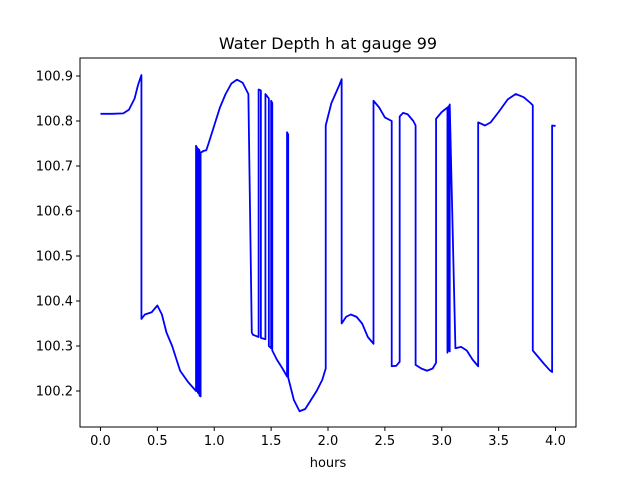 This screenshot has width=640, height=480. I want to click on y-tick-label: 100.8, so click(54, 122).